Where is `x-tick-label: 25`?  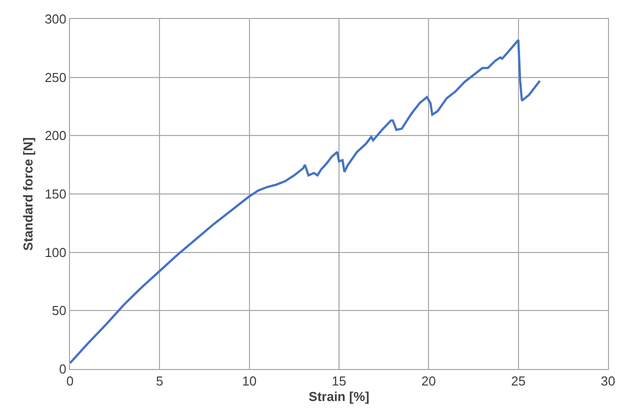
x-tick-label: 25 is located at coordinates (518, 381).